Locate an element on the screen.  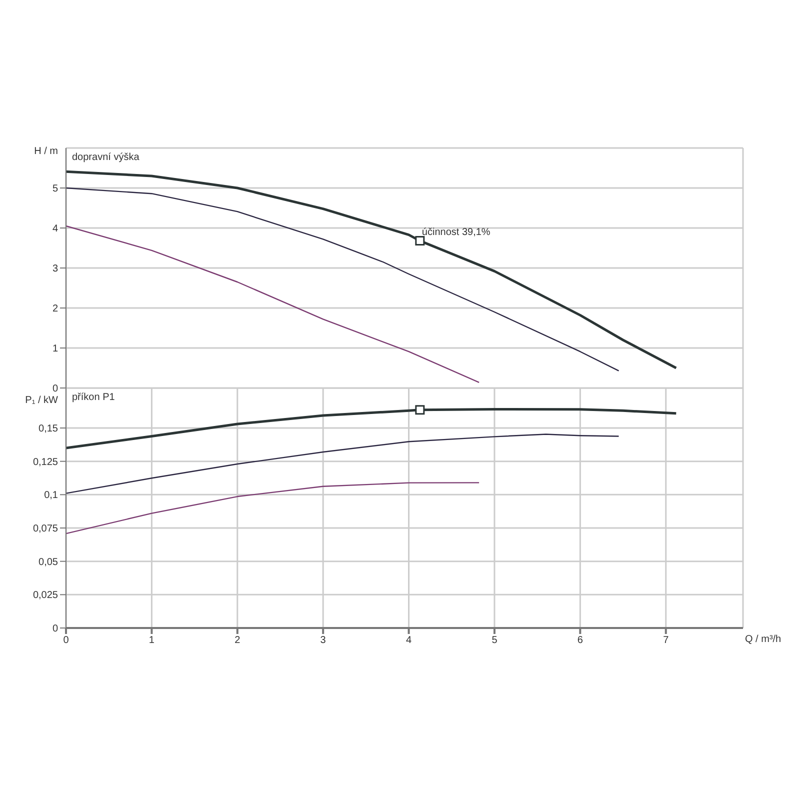
x-tick-label: 7 is located at coordinates (666, 640).